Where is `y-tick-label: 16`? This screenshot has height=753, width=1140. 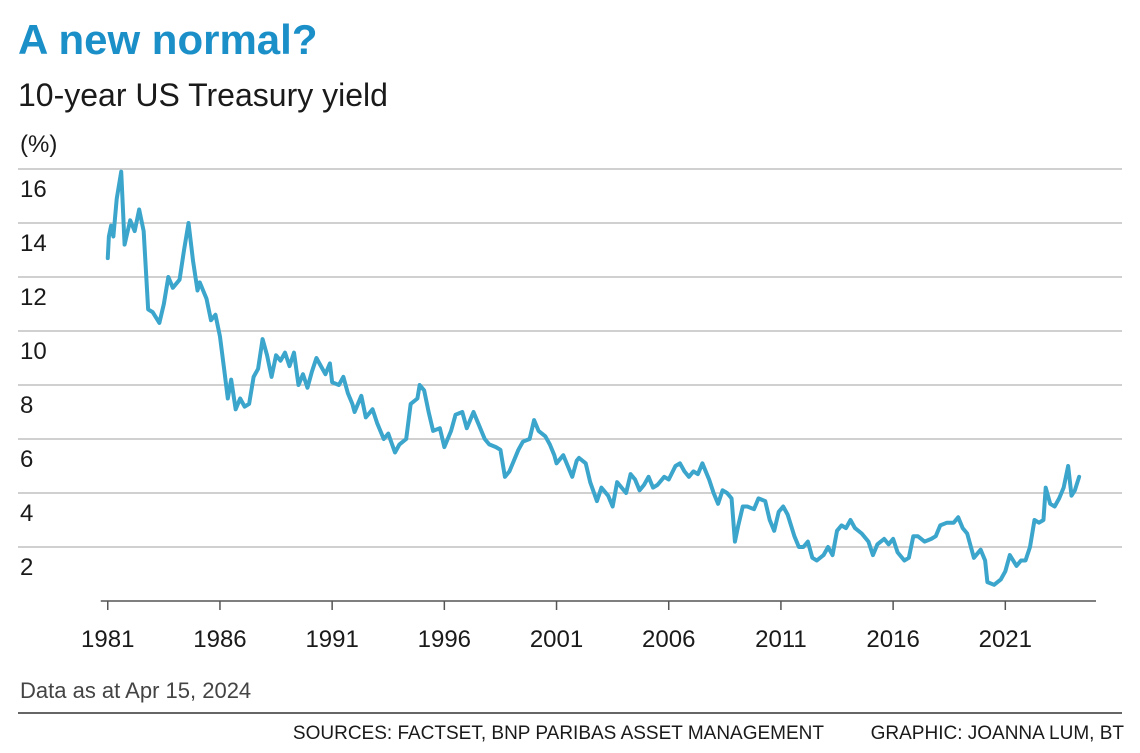
y-tick-label: 16 is located at coordinates (33, 189).